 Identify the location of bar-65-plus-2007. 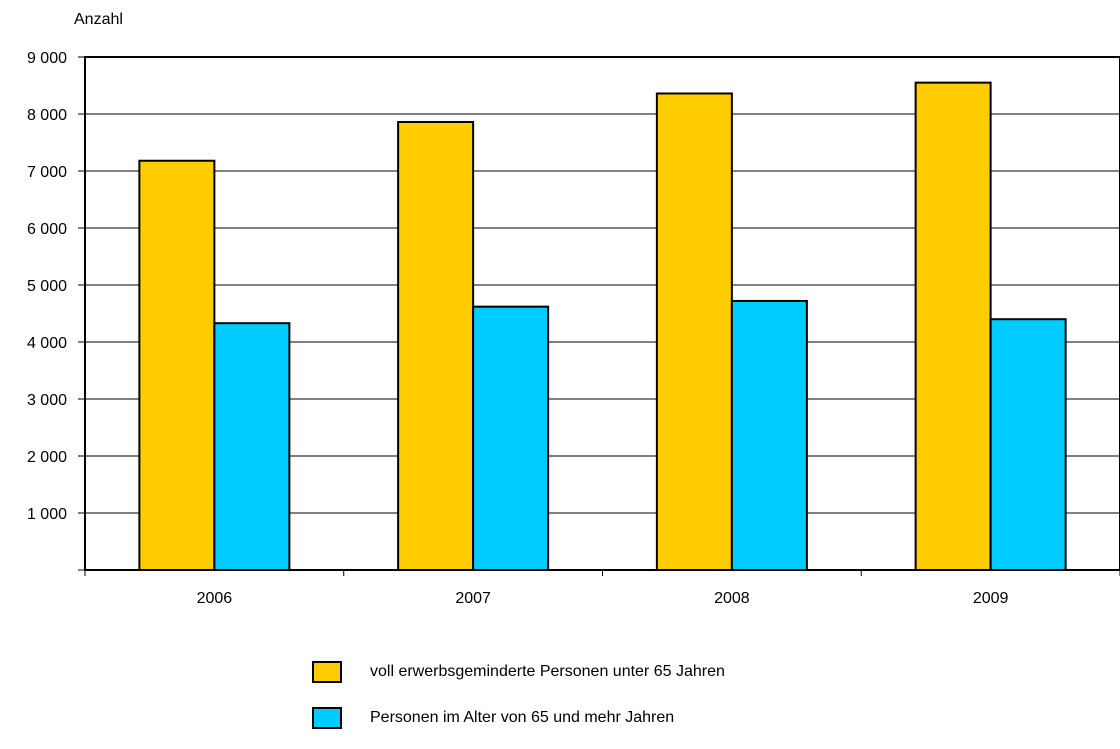
(511, 438).